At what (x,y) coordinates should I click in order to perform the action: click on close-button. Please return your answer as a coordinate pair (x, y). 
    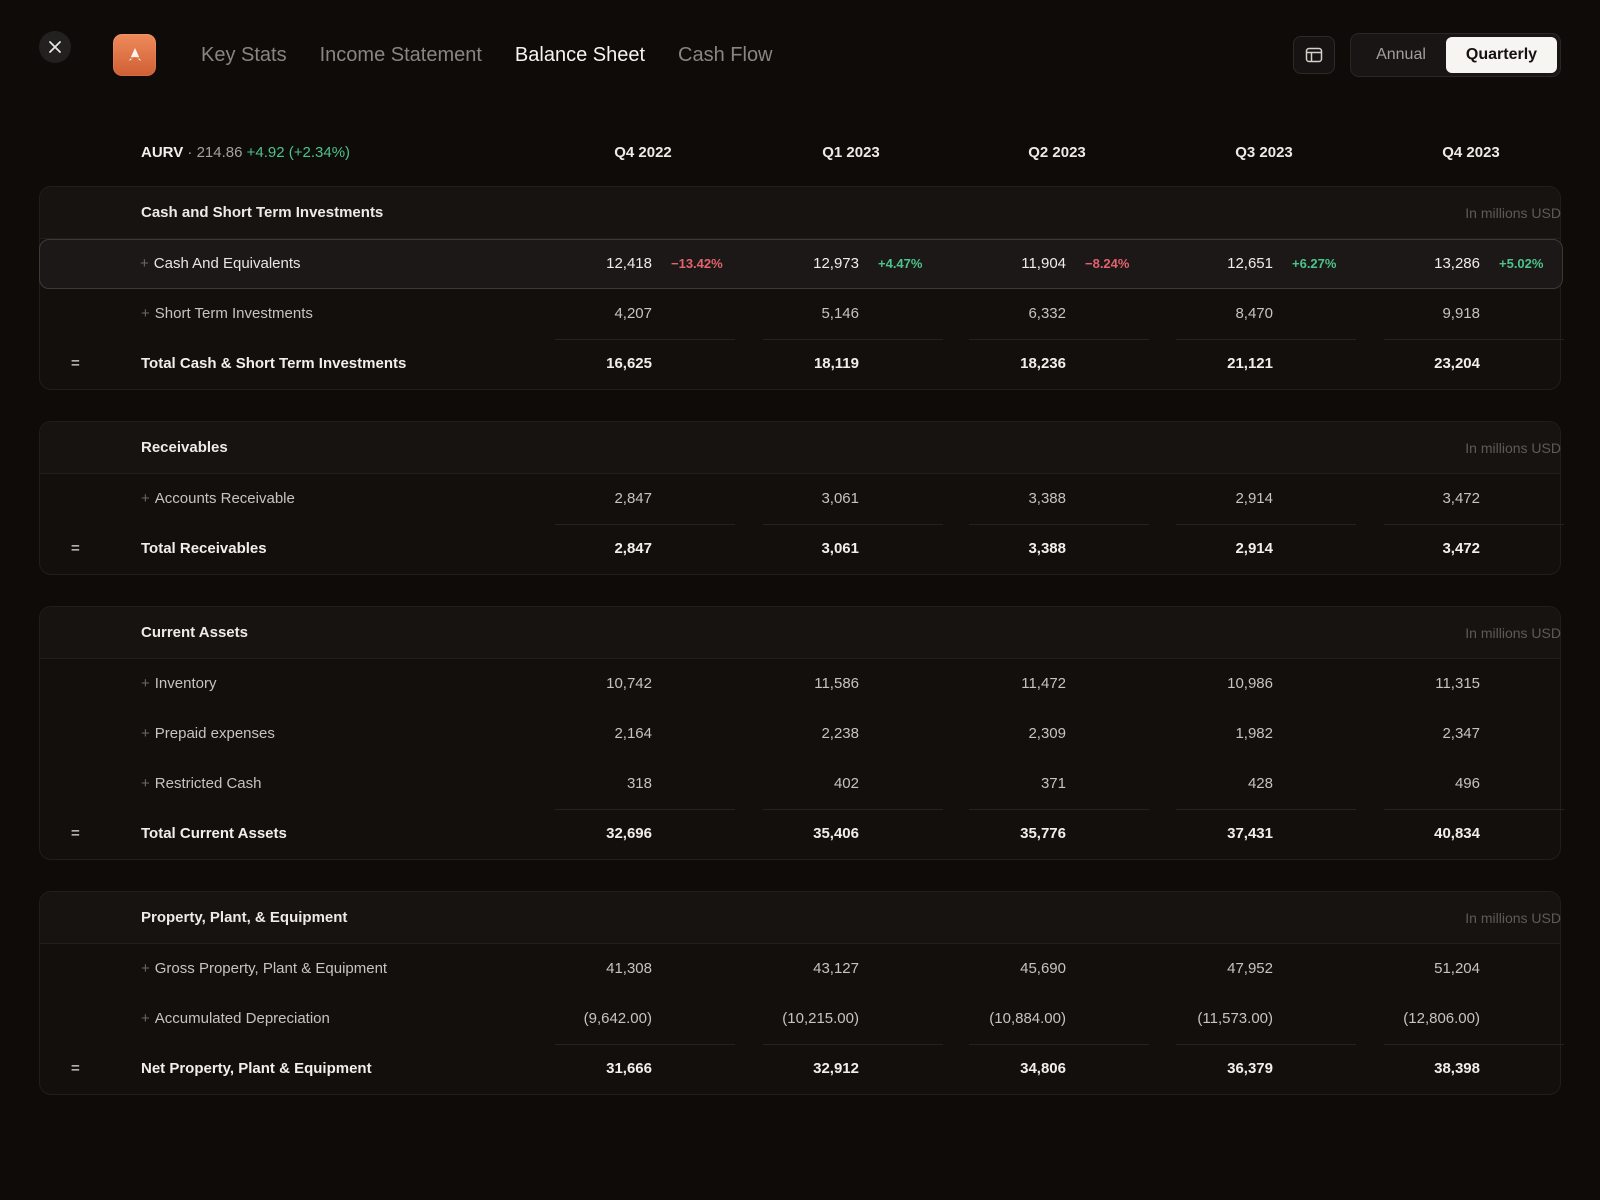
    Looking at the image, I should click on (55, 47).